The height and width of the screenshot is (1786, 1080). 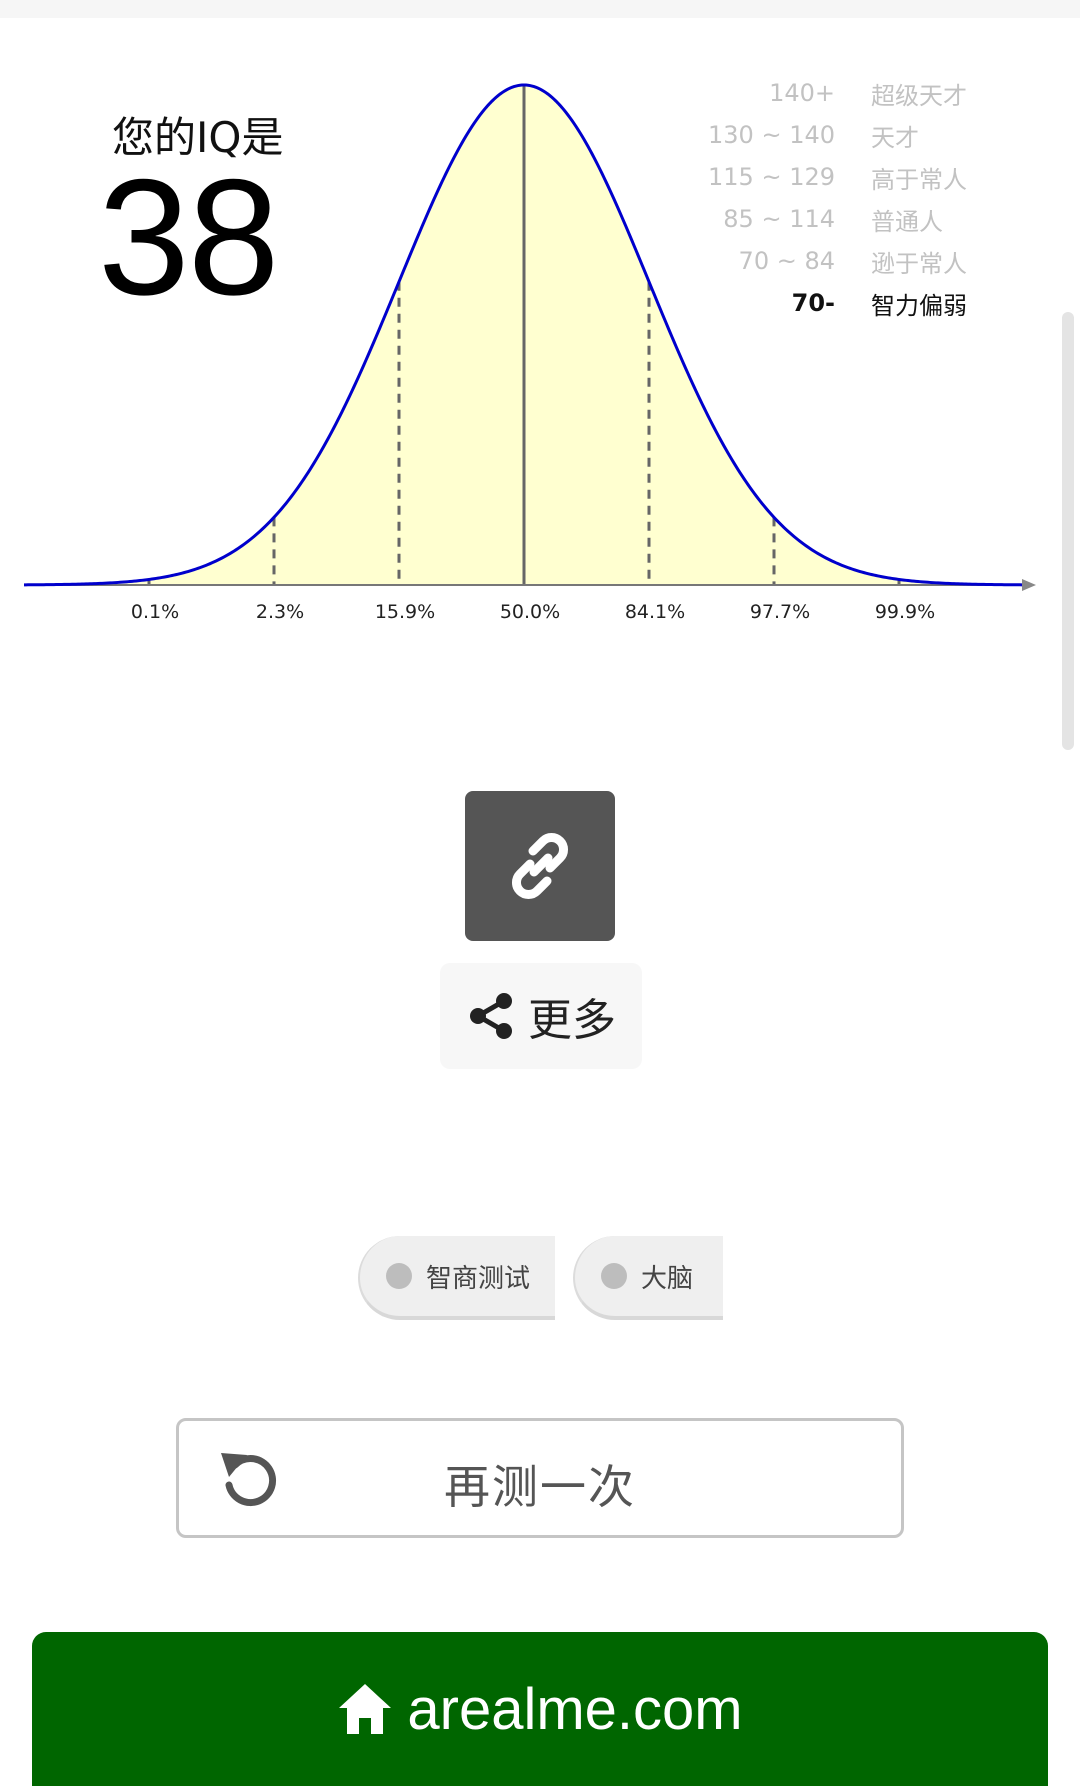 What do you see at coordinates (813, 303) in the screenshot?
I see `legend-range: 70-` at bounding box center [813, 303].